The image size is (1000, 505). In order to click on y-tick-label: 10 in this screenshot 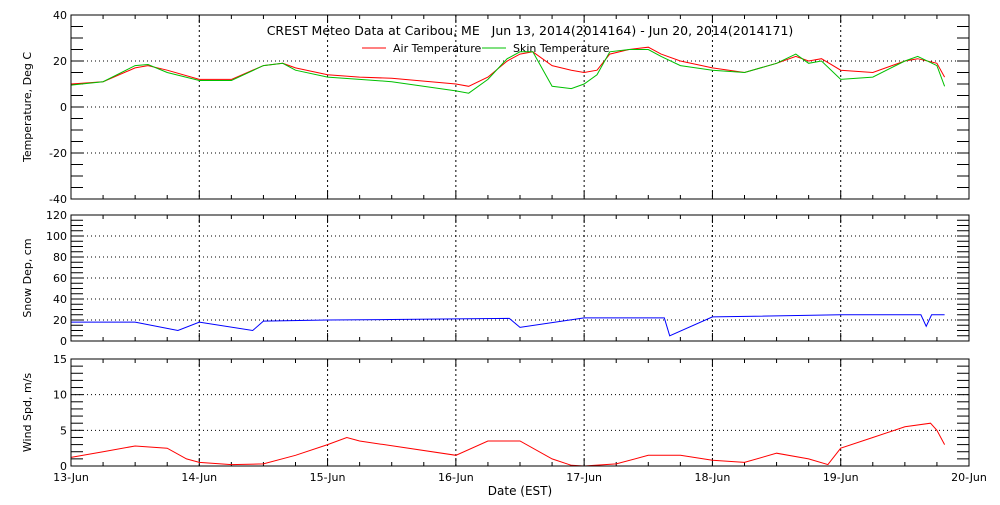, I will do `click(60, 395)`.